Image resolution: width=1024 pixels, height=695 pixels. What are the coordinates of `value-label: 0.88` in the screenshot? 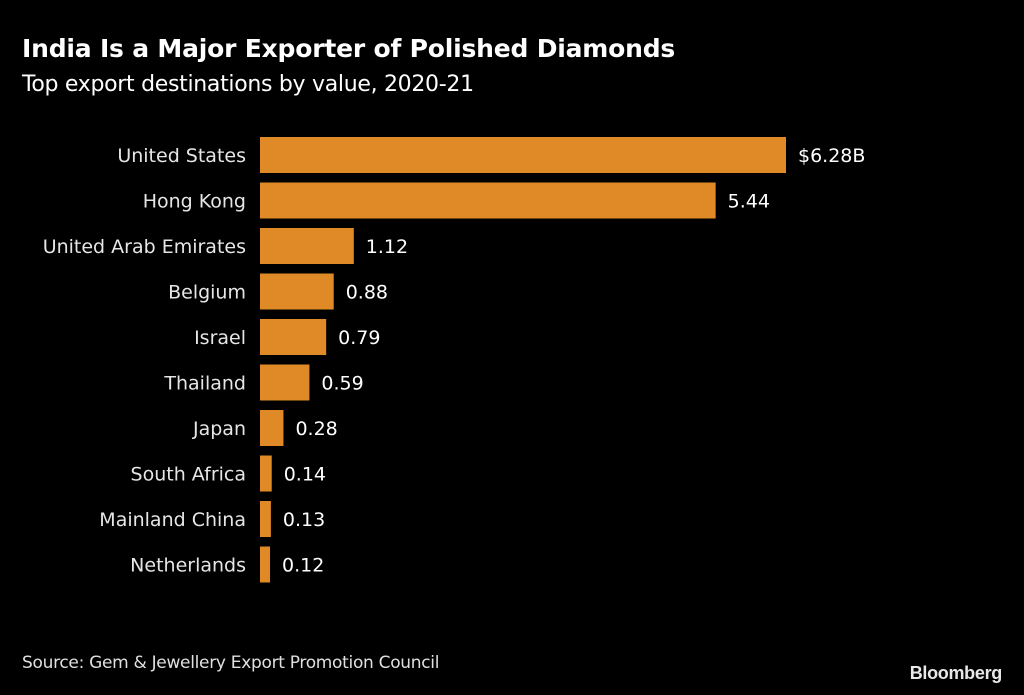 It's located at (367, 293).